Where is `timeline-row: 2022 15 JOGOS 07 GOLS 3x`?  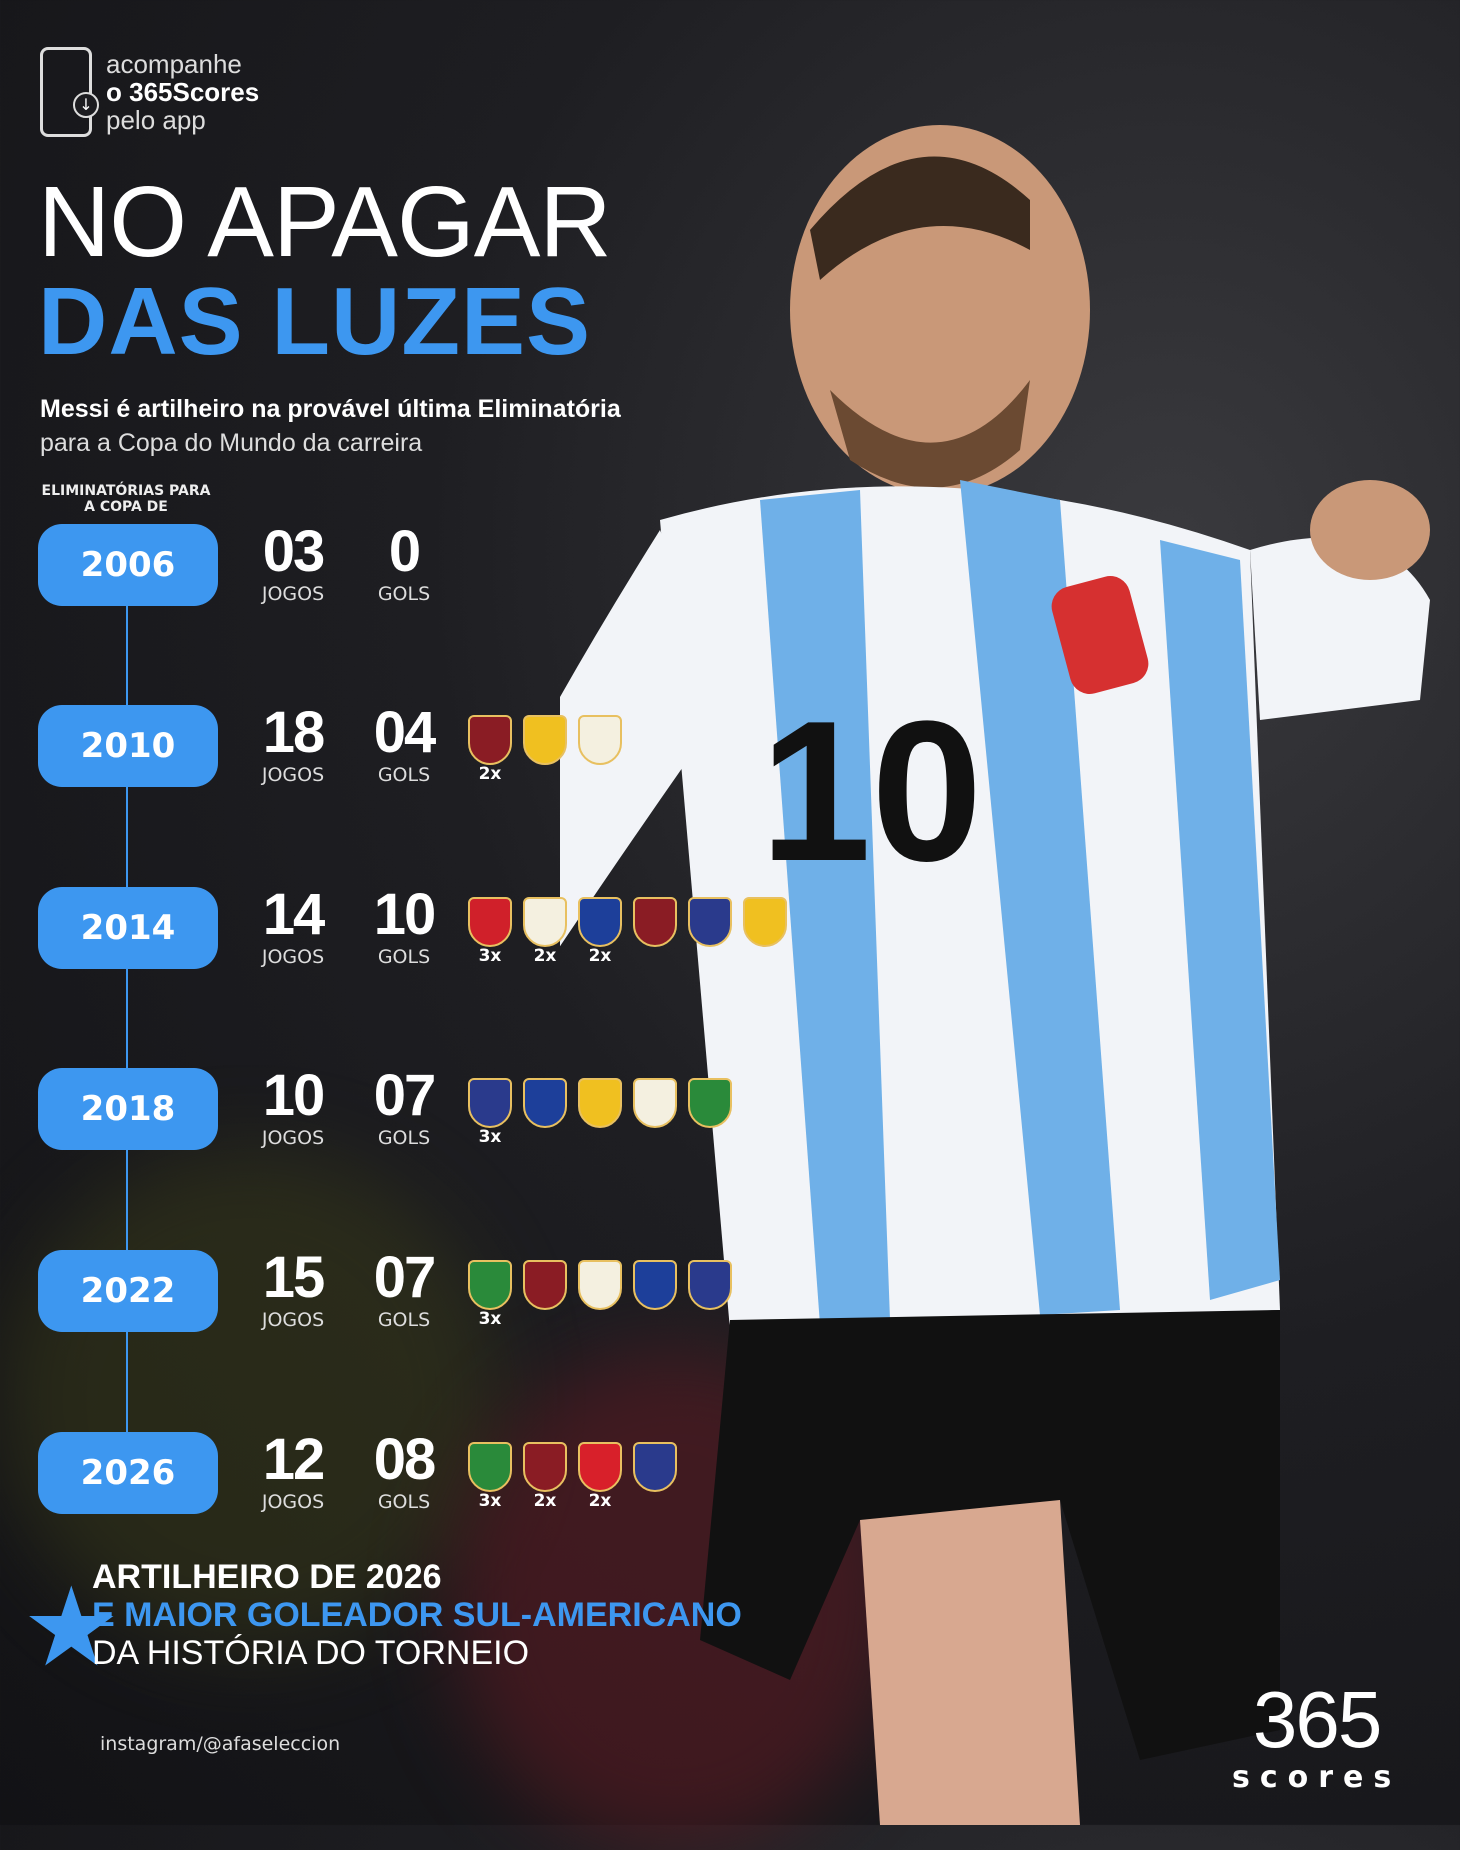 timeline-row: 2022 15 JOGOS 07 GOLS 3x is located at coordinates (385, 1289).